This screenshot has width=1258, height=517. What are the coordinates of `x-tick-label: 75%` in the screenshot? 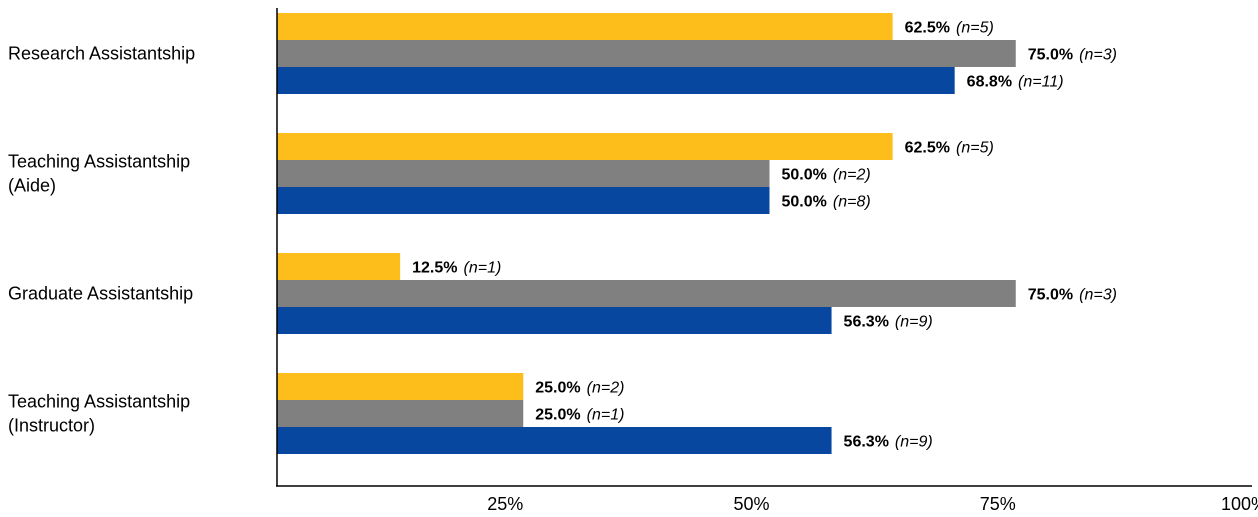 It's located at (998, 504).